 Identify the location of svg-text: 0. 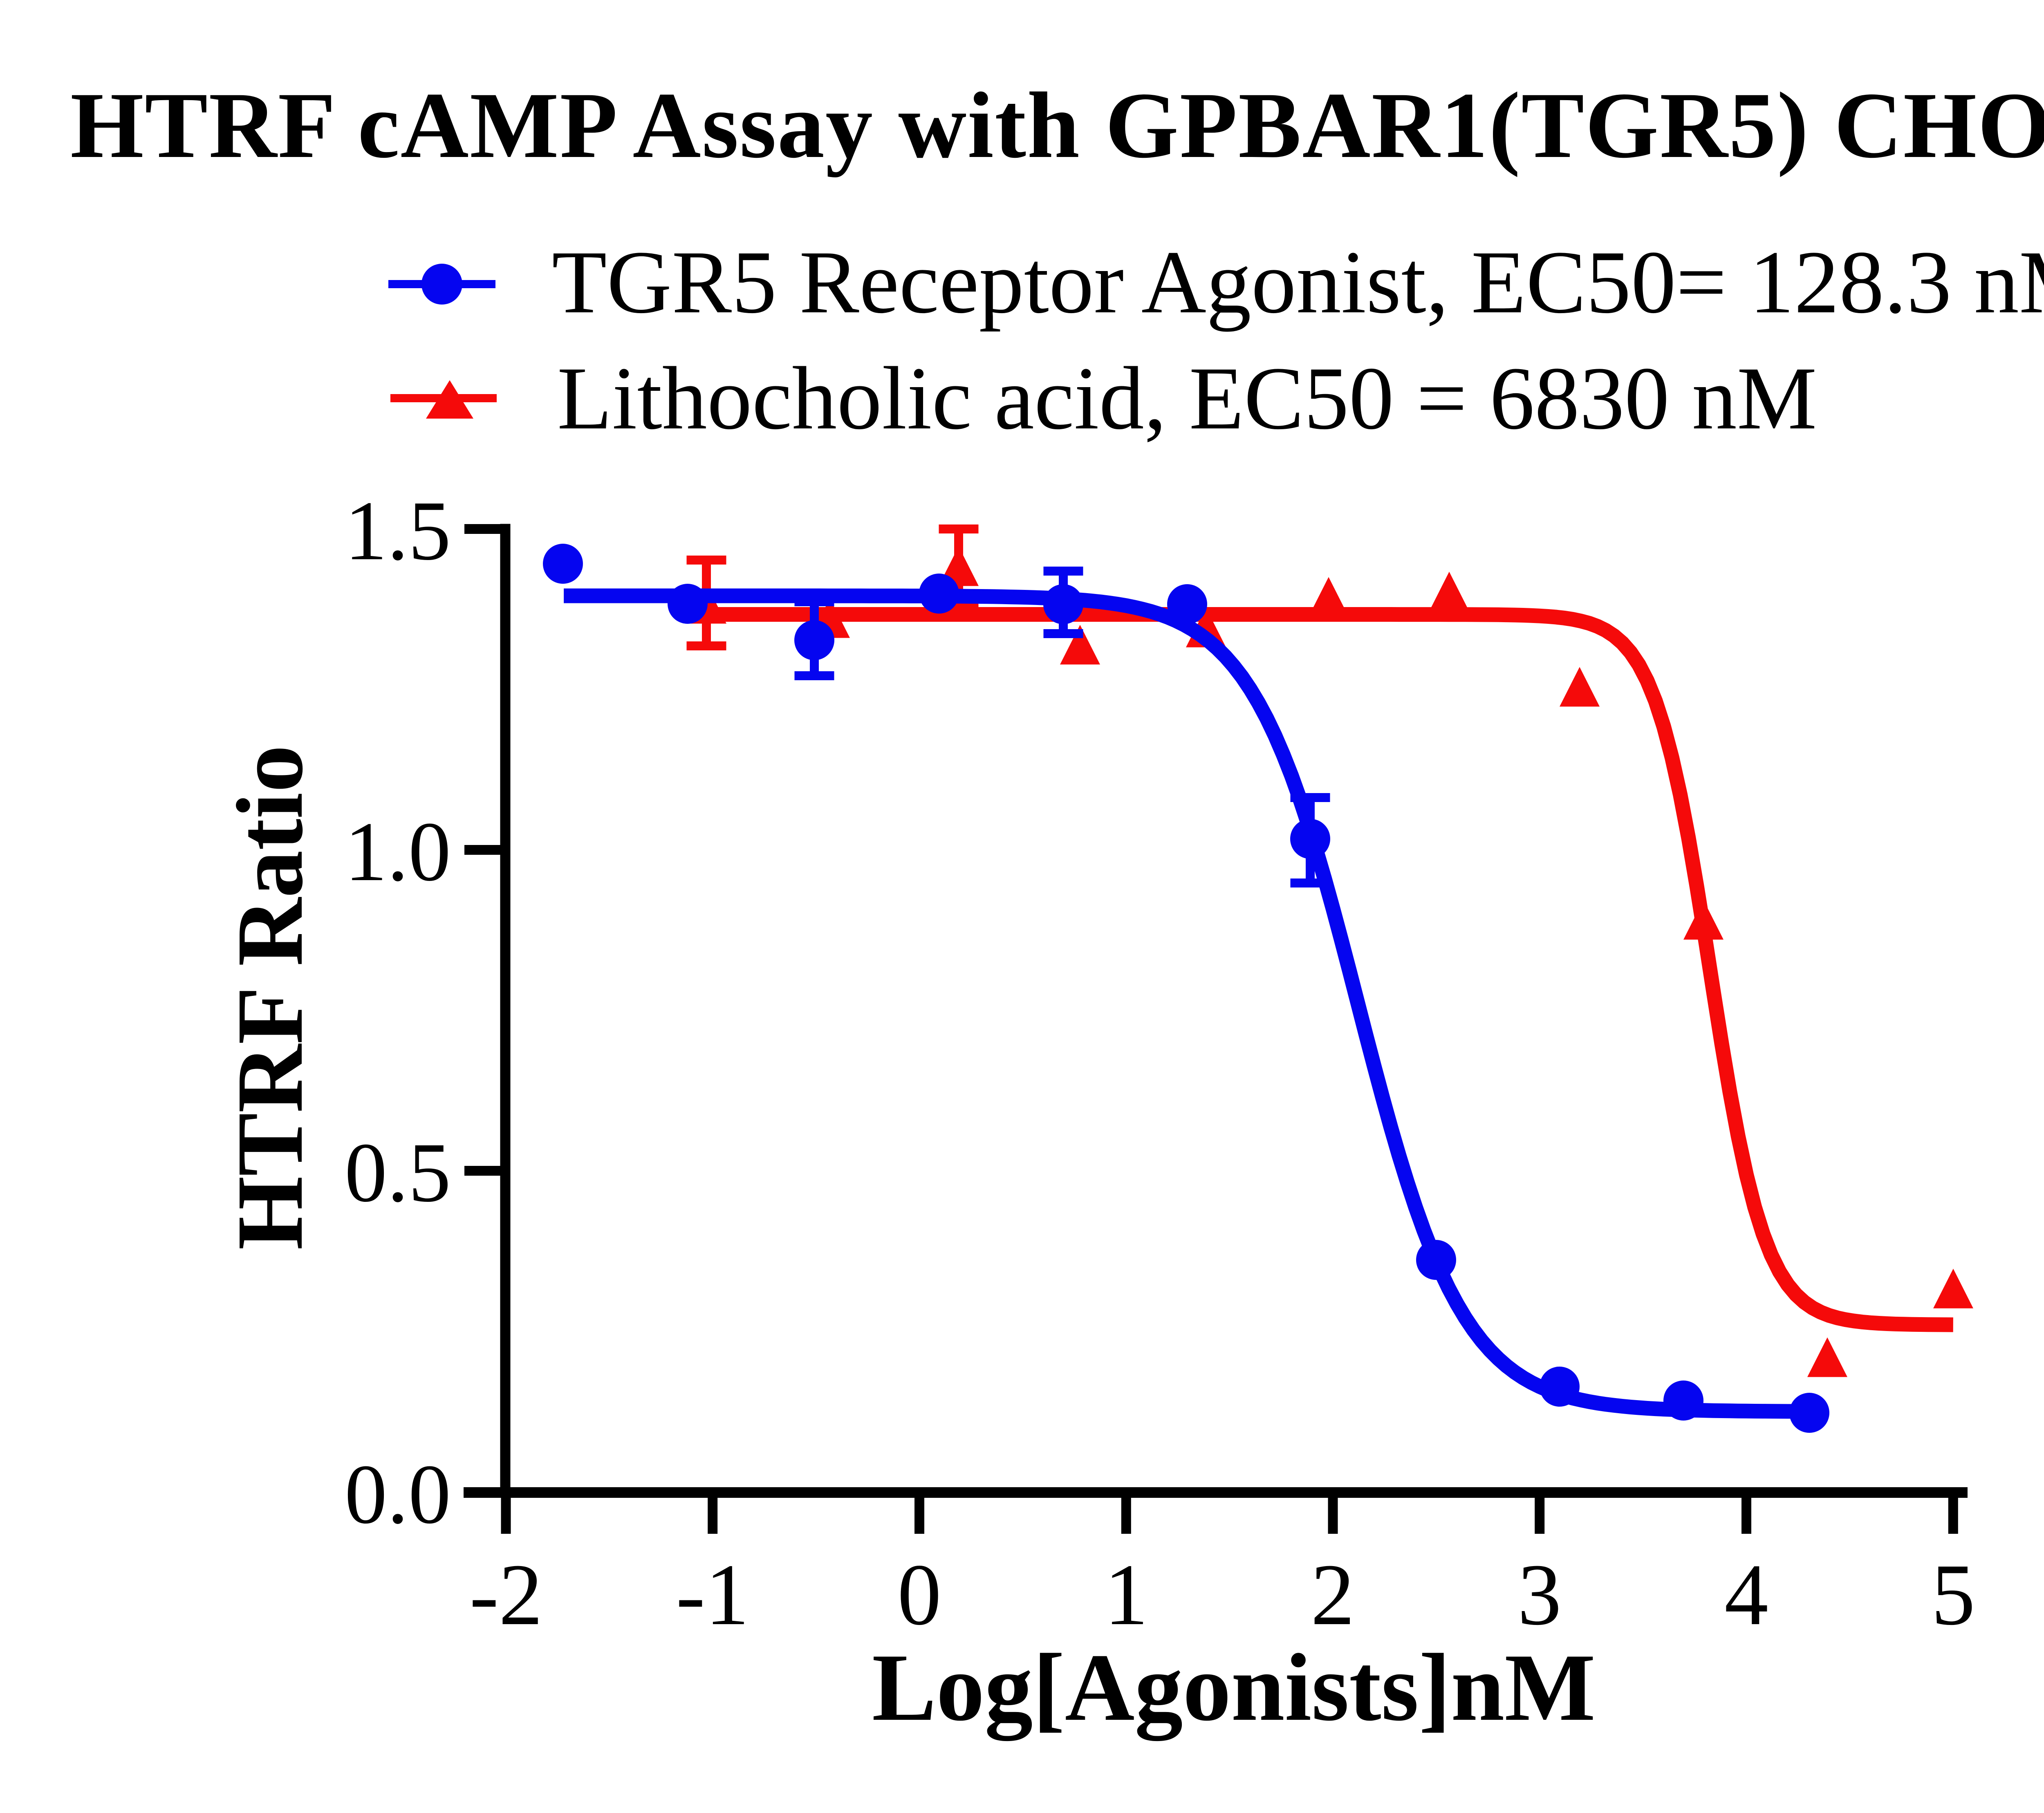
(919, 1594).